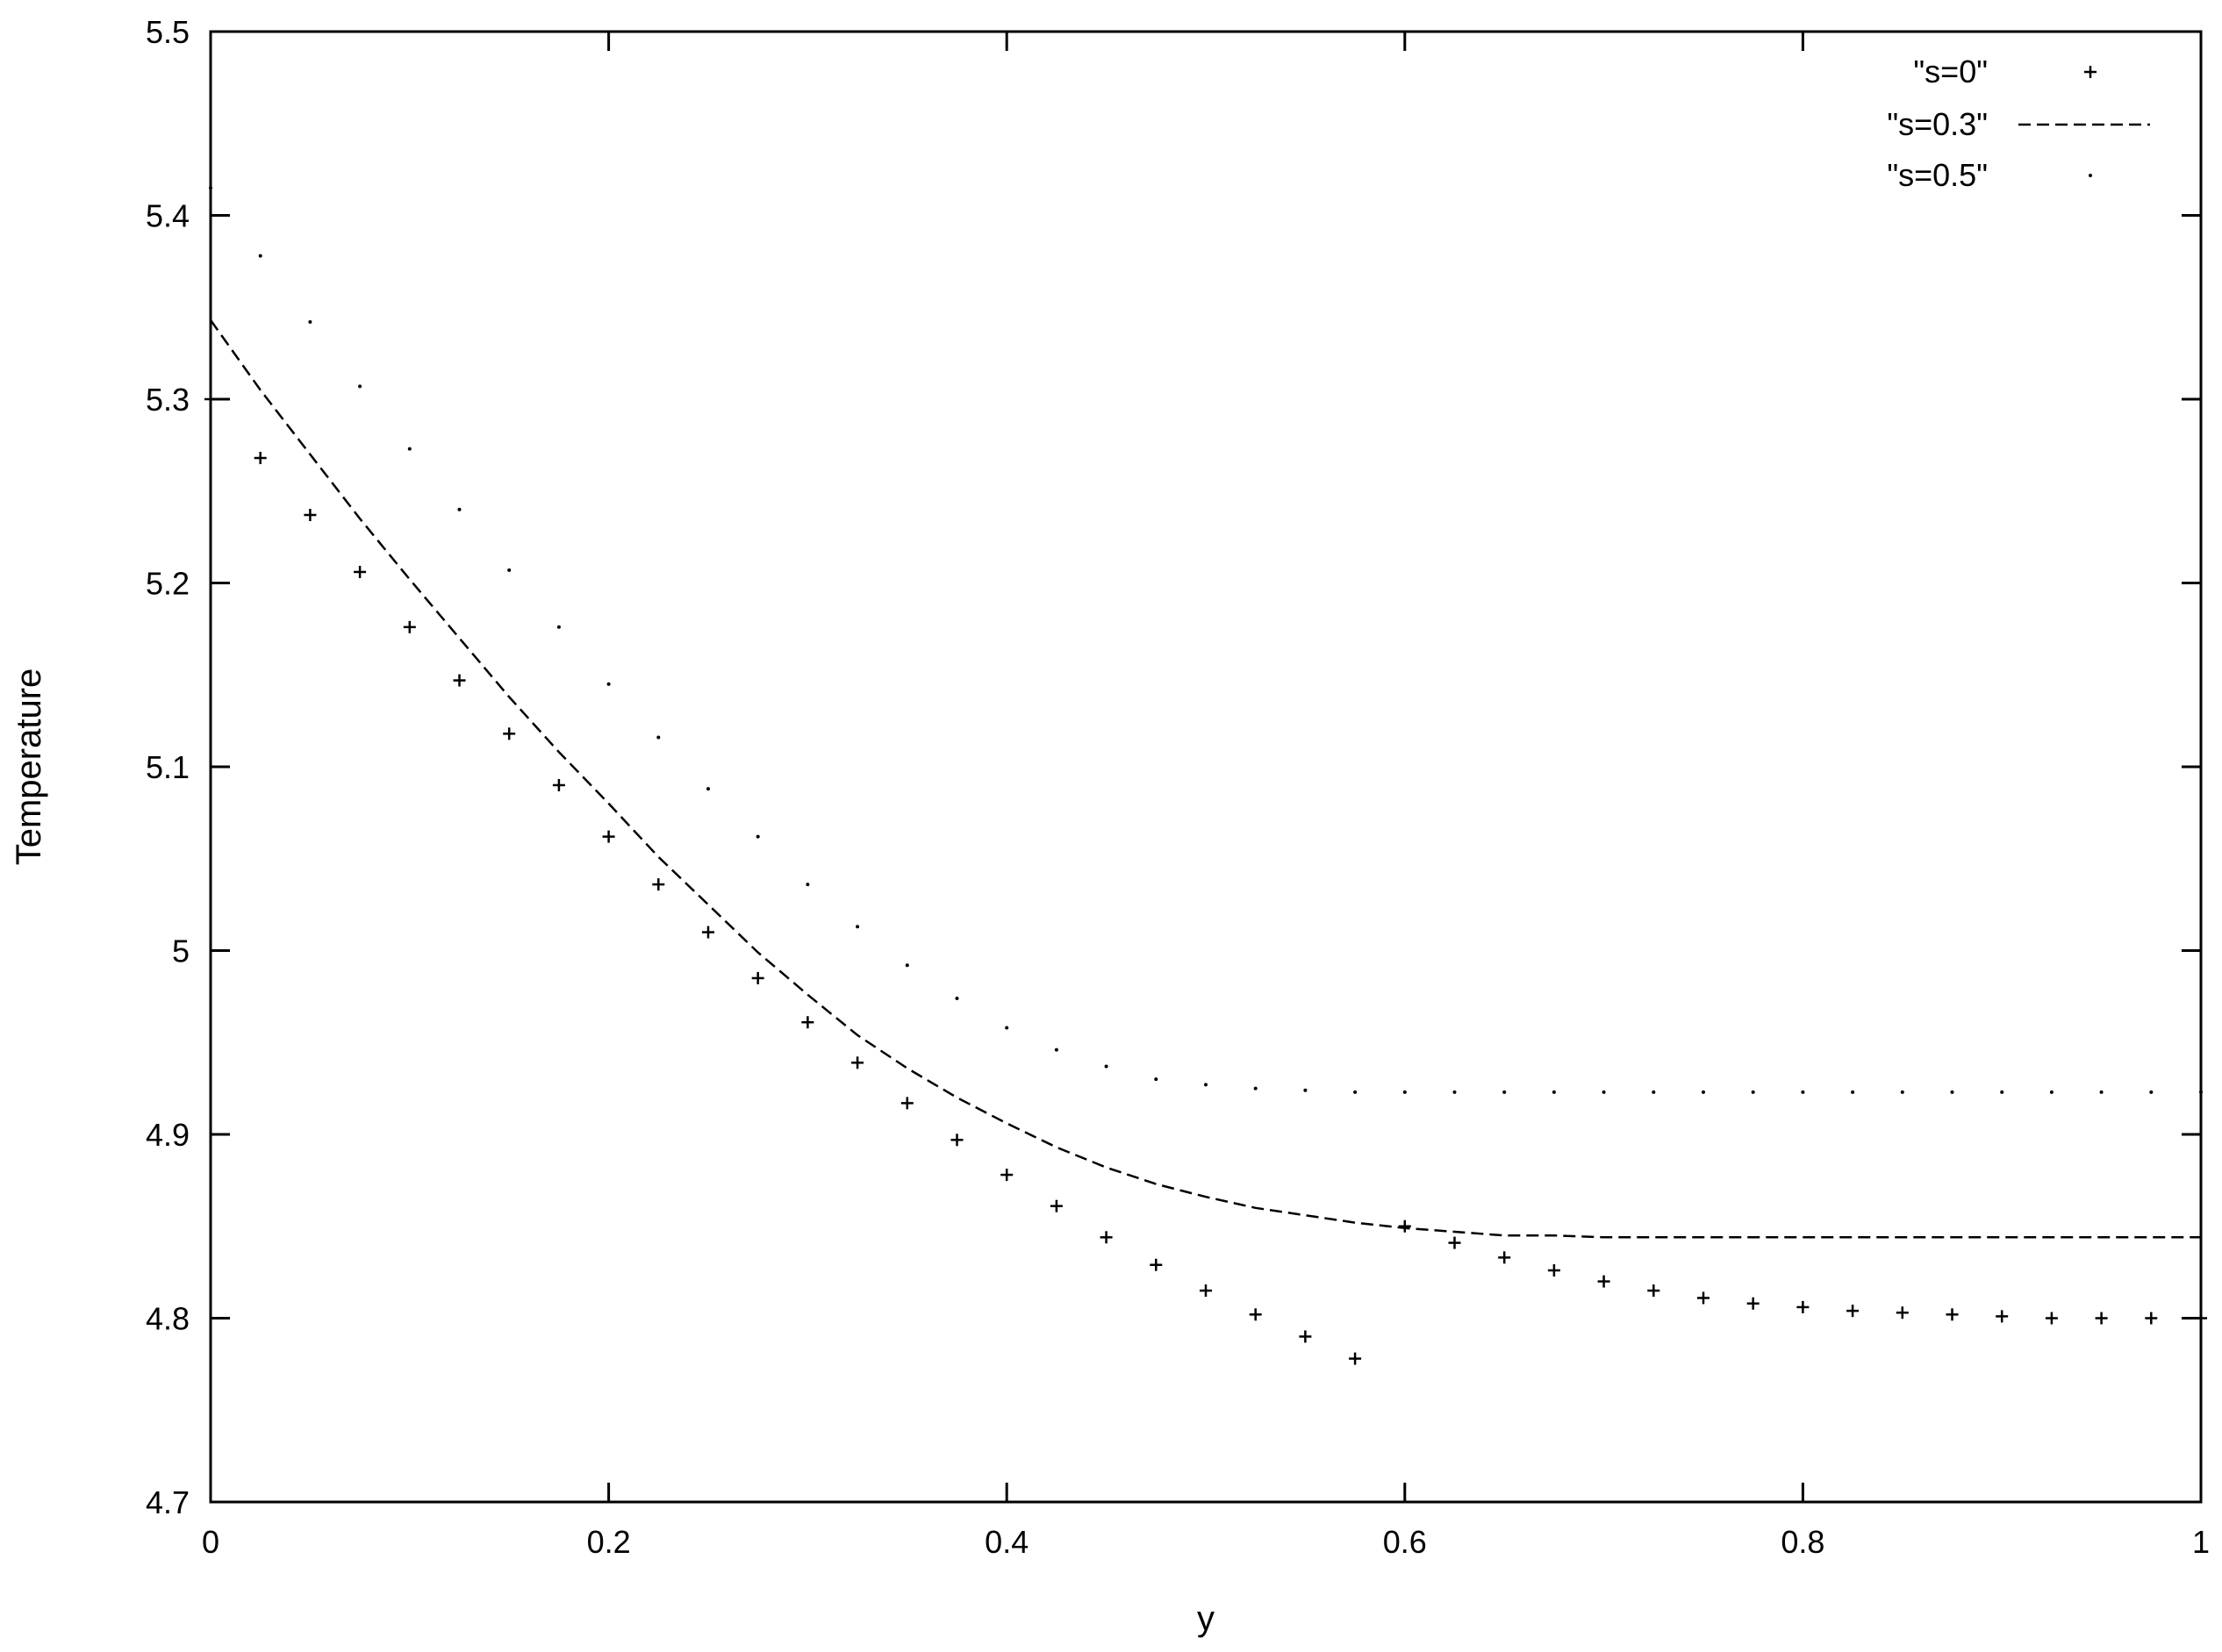 The image size is (2222, 1652). Describe the element at coordinates (609, 1542) in the screenshot. I see `x-tick-label: 0.2` at that location.